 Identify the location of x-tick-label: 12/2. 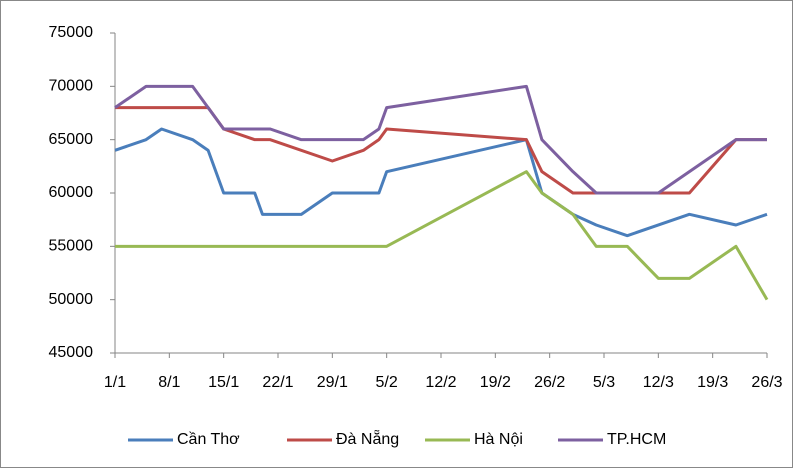
(440, 382).